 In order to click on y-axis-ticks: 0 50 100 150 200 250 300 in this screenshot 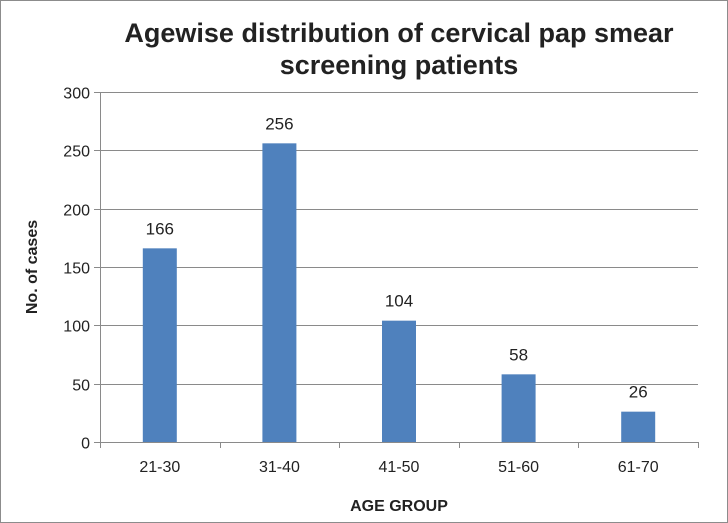, I will do `click(82, 269)`.